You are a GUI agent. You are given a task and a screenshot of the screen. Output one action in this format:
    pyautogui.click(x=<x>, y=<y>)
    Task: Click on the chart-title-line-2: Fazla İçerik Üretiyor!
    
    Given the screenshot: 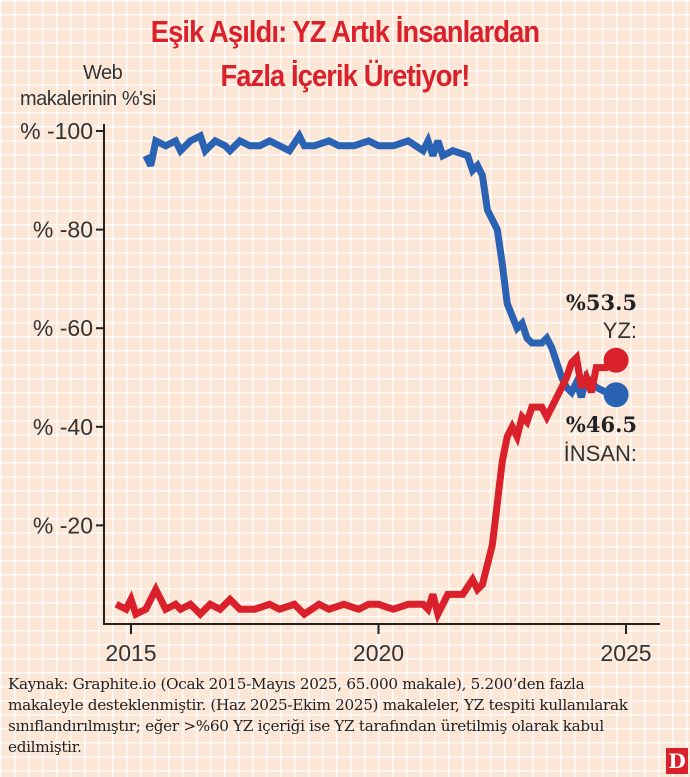 What is the action you would take?
    pyautogui.click(x=345, y=75)
    